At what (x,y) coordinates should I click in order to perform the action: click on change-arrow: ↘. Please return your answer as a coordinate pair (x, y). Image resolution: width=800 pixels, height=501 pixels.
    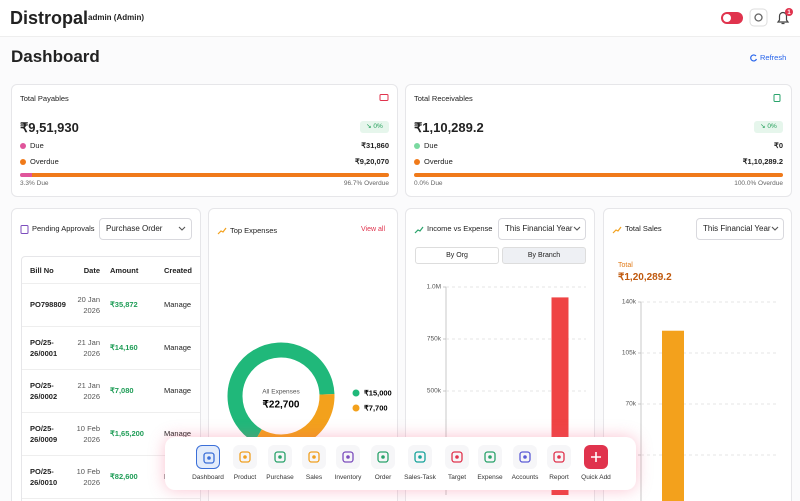
    Looking at the image, I should click on (370, 126).